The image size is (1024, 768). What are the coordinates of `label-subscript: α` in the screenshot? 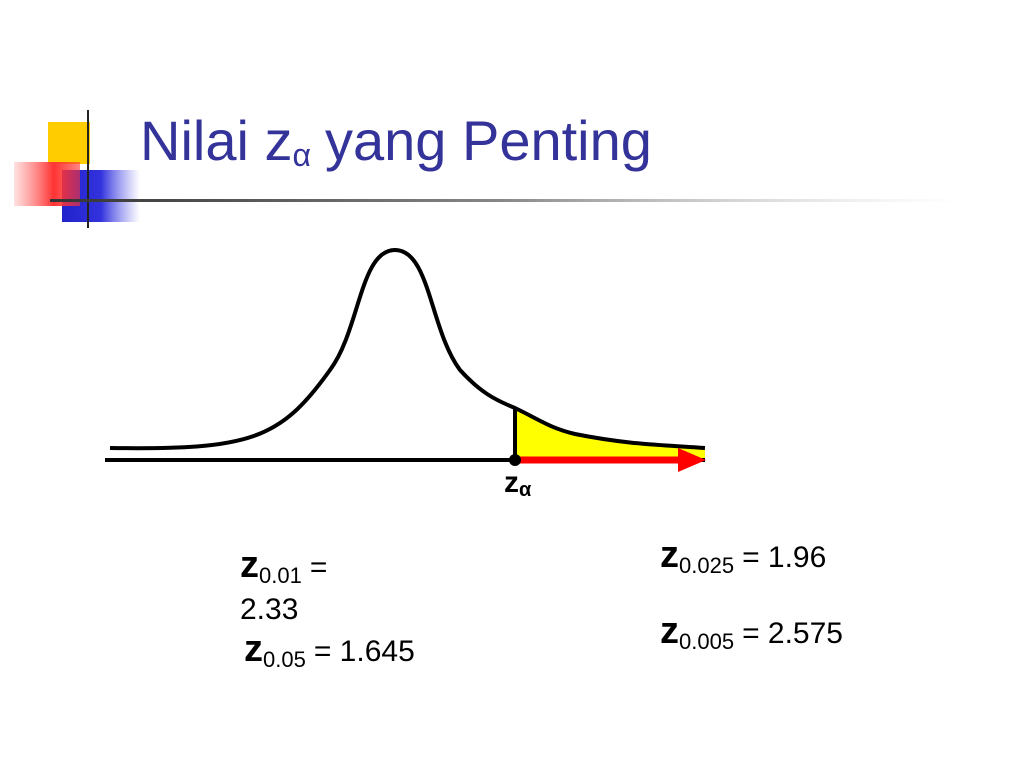 It's located at (525, 490).